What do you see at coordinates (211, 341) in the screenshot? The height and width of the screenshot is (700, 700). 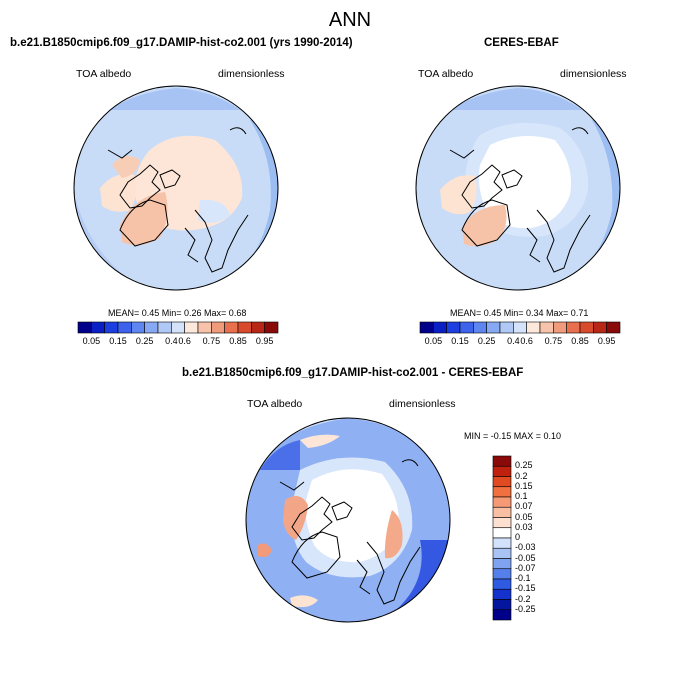 I see `model-colorbar-tick-label: 0.75` at bounding box center [211, 341].